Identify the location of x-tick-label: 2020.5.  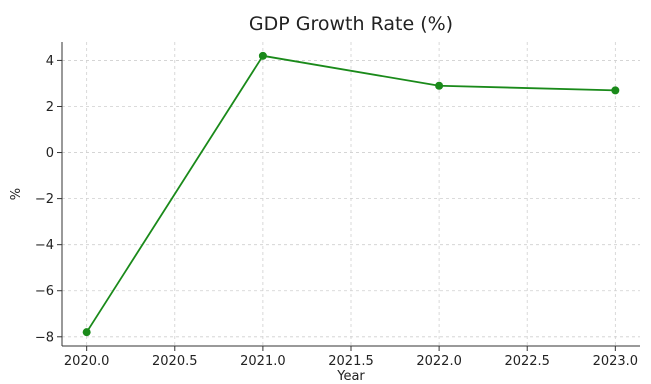
(175, 361).